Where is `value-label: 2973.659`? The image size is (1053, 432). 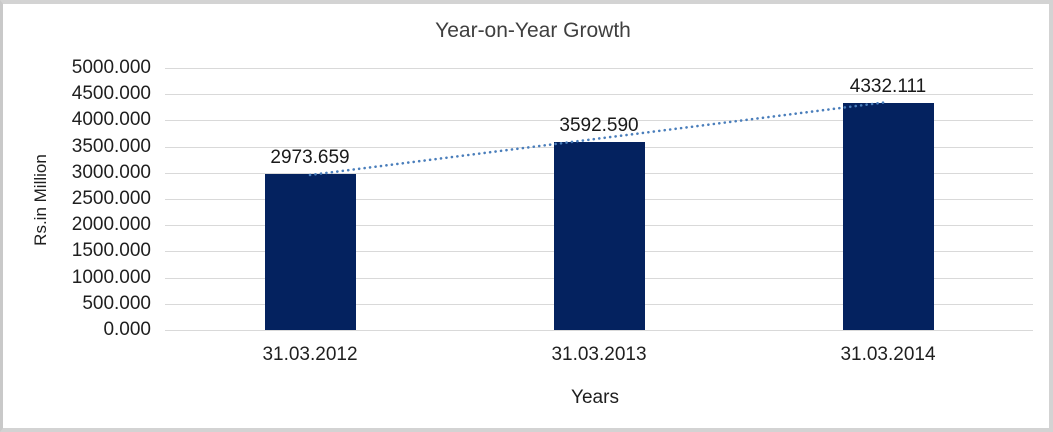 value-label: 2973.659 is located at coordinates (310, 157).